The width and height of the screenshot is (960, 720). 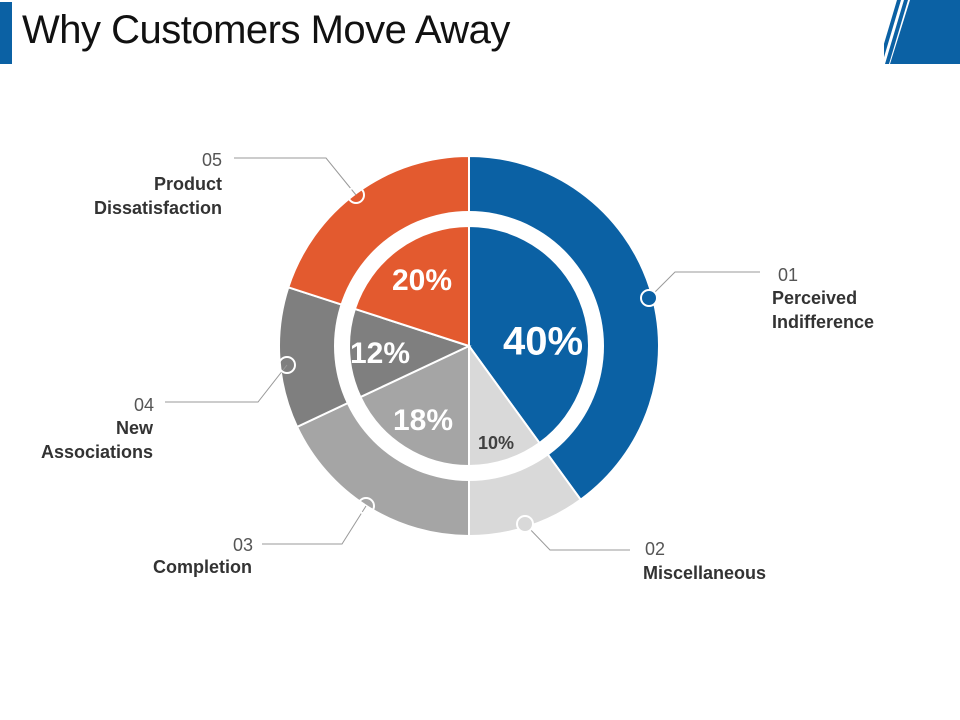 What do you see at coordinates (543, 342) in the screenshot?
I see `value-label-perceived-indifference: 40%` at bounding box center [543, 342].